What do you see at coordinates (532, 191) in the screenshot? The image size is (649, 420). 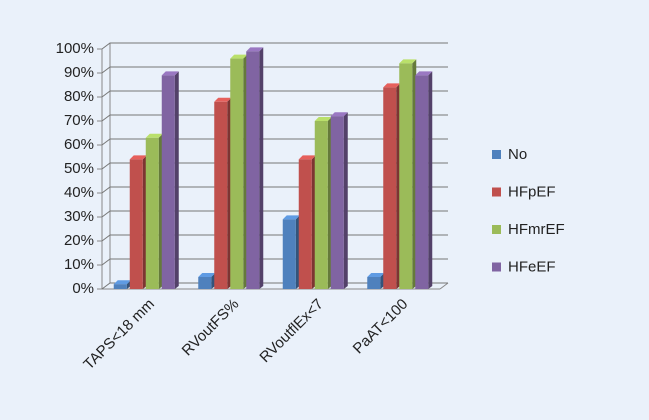 I see `legend-label: HFpEF` at bounding box center [532, 191].